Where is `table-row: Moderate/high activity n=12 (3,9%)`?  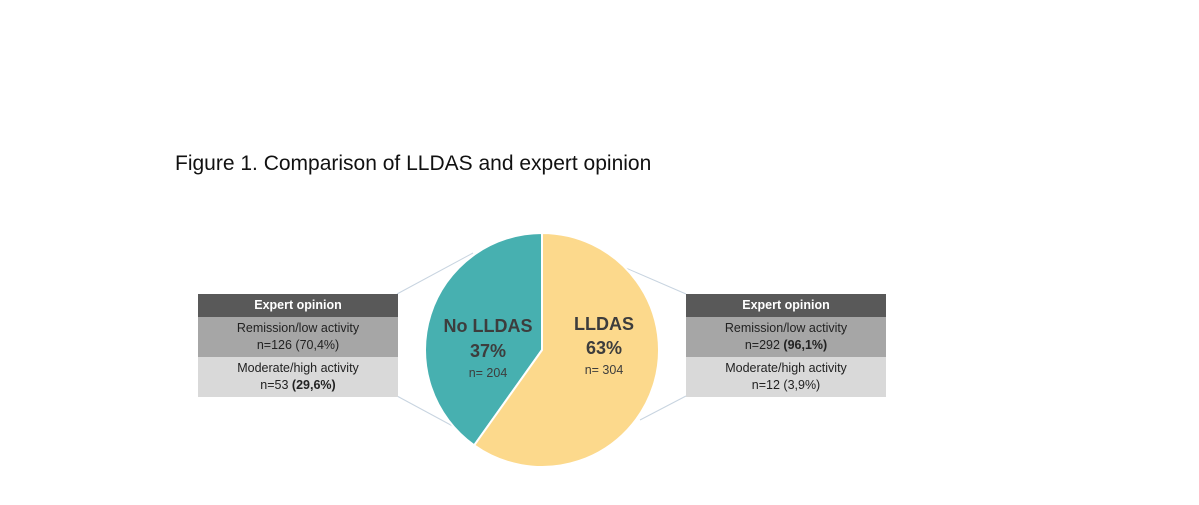
table-row: Moderate/high activity n=12 (3,9%) is located at coordinates (786, 377).